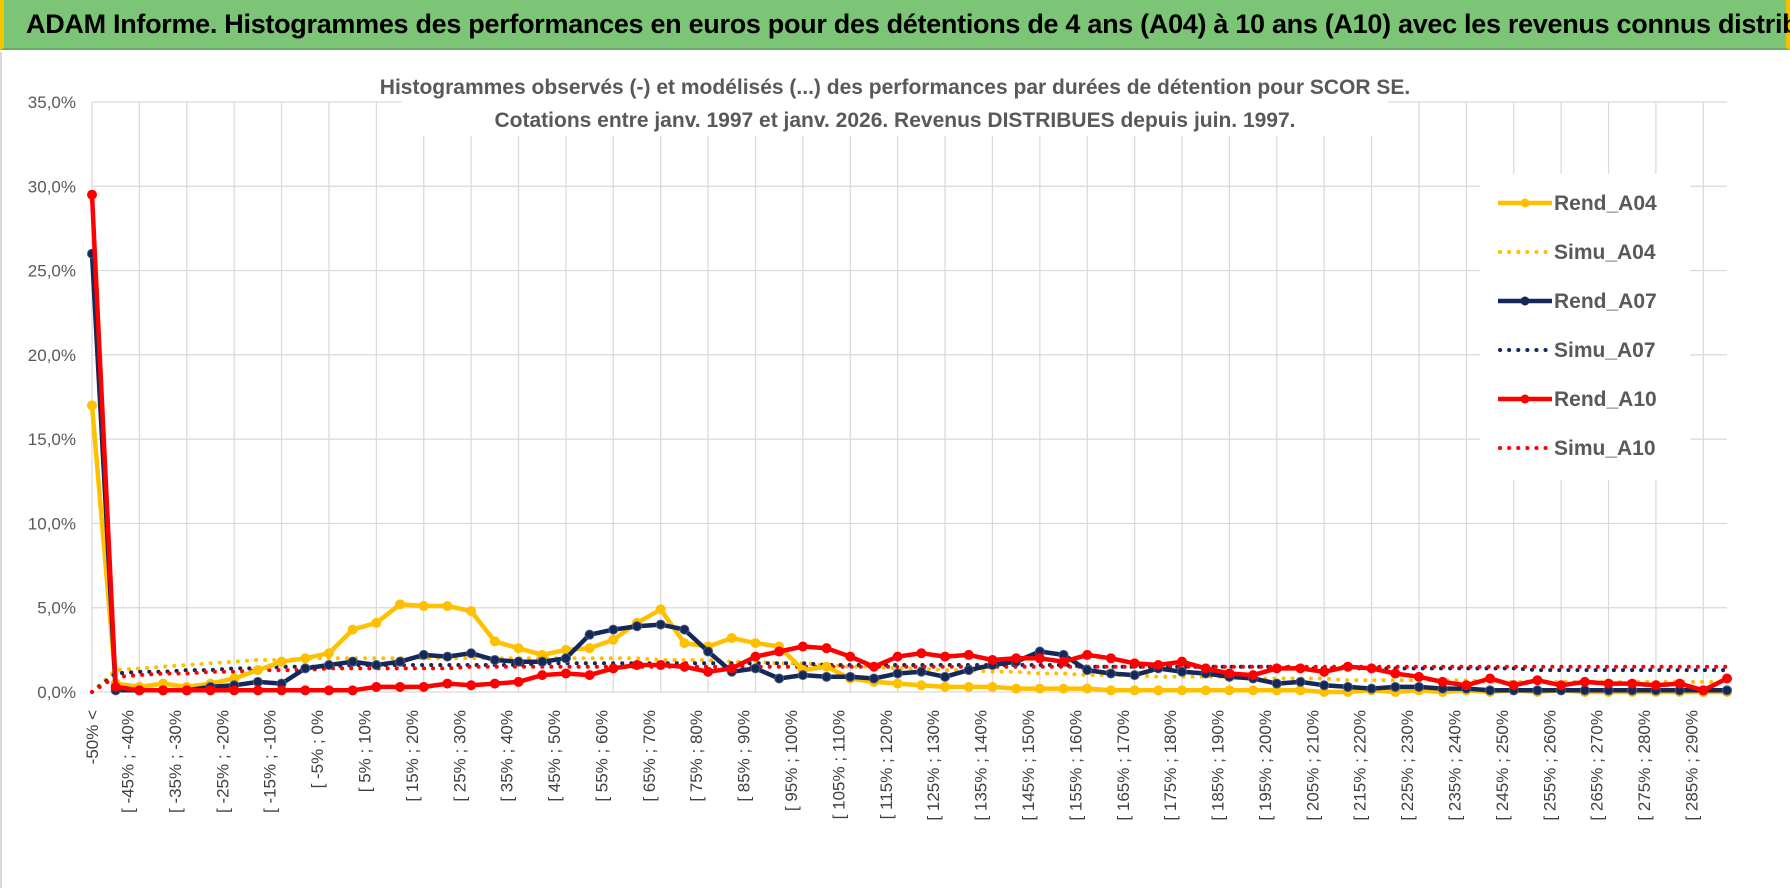  Describe the element at coordinates (1502, 765) in the screenshot. I see `x-tick-label: [ 245% ; 250%` at that location.